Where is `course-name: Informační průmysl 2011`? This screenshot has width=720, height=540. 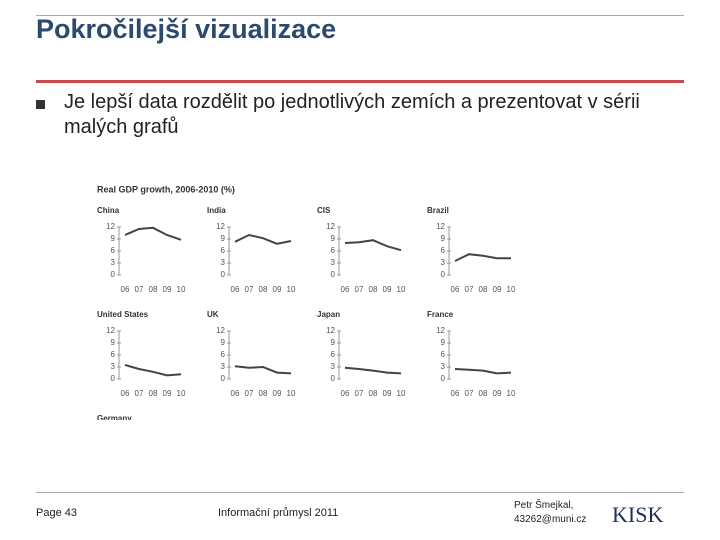 course-name: Informační průmysl 2011 is located at coordinates (278, 513).